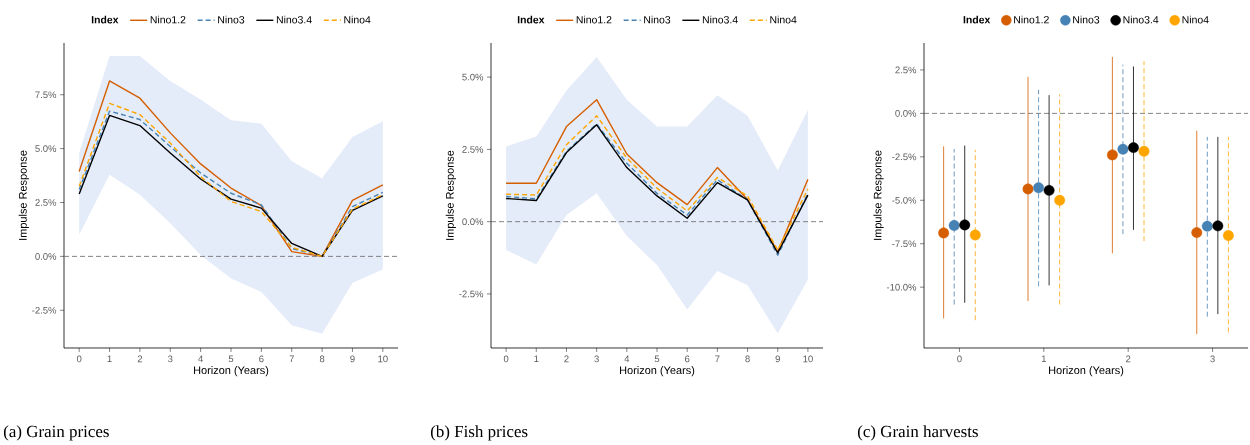 The height and width of the screenshot is (445, 1250). Describe the element at coordinates (901, 287) in the screenshot. I see `y-tick-label: -10.0%` at that location.